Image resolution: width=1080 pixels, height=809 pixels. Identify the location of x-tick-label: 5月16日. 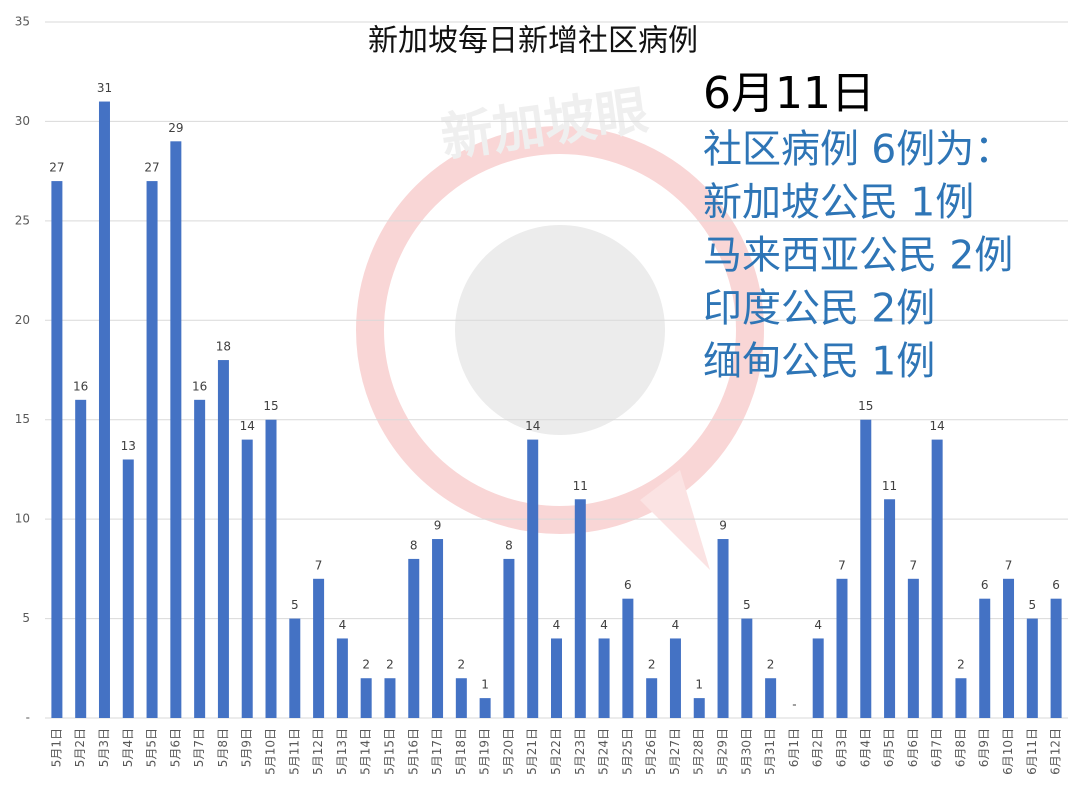
(413, 751).